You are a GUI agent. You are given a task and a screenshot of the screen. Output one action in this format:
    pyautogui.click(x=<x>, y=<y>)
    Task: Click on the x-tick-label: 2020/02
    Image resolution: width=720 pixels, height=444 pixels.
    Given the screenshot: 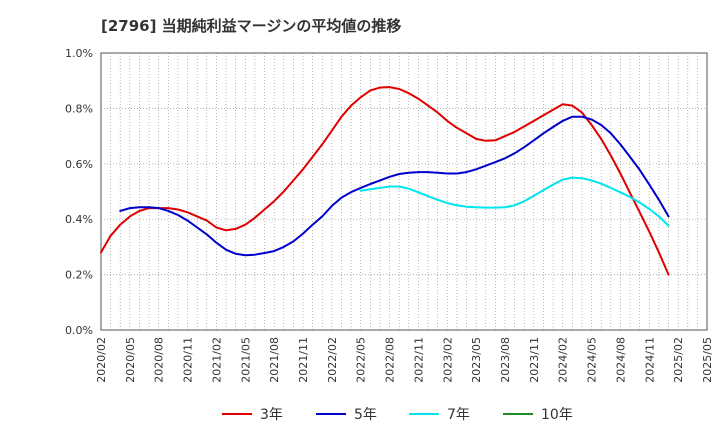 What is the action you would take?
    pyautogui.click(x=101, y=360)
    